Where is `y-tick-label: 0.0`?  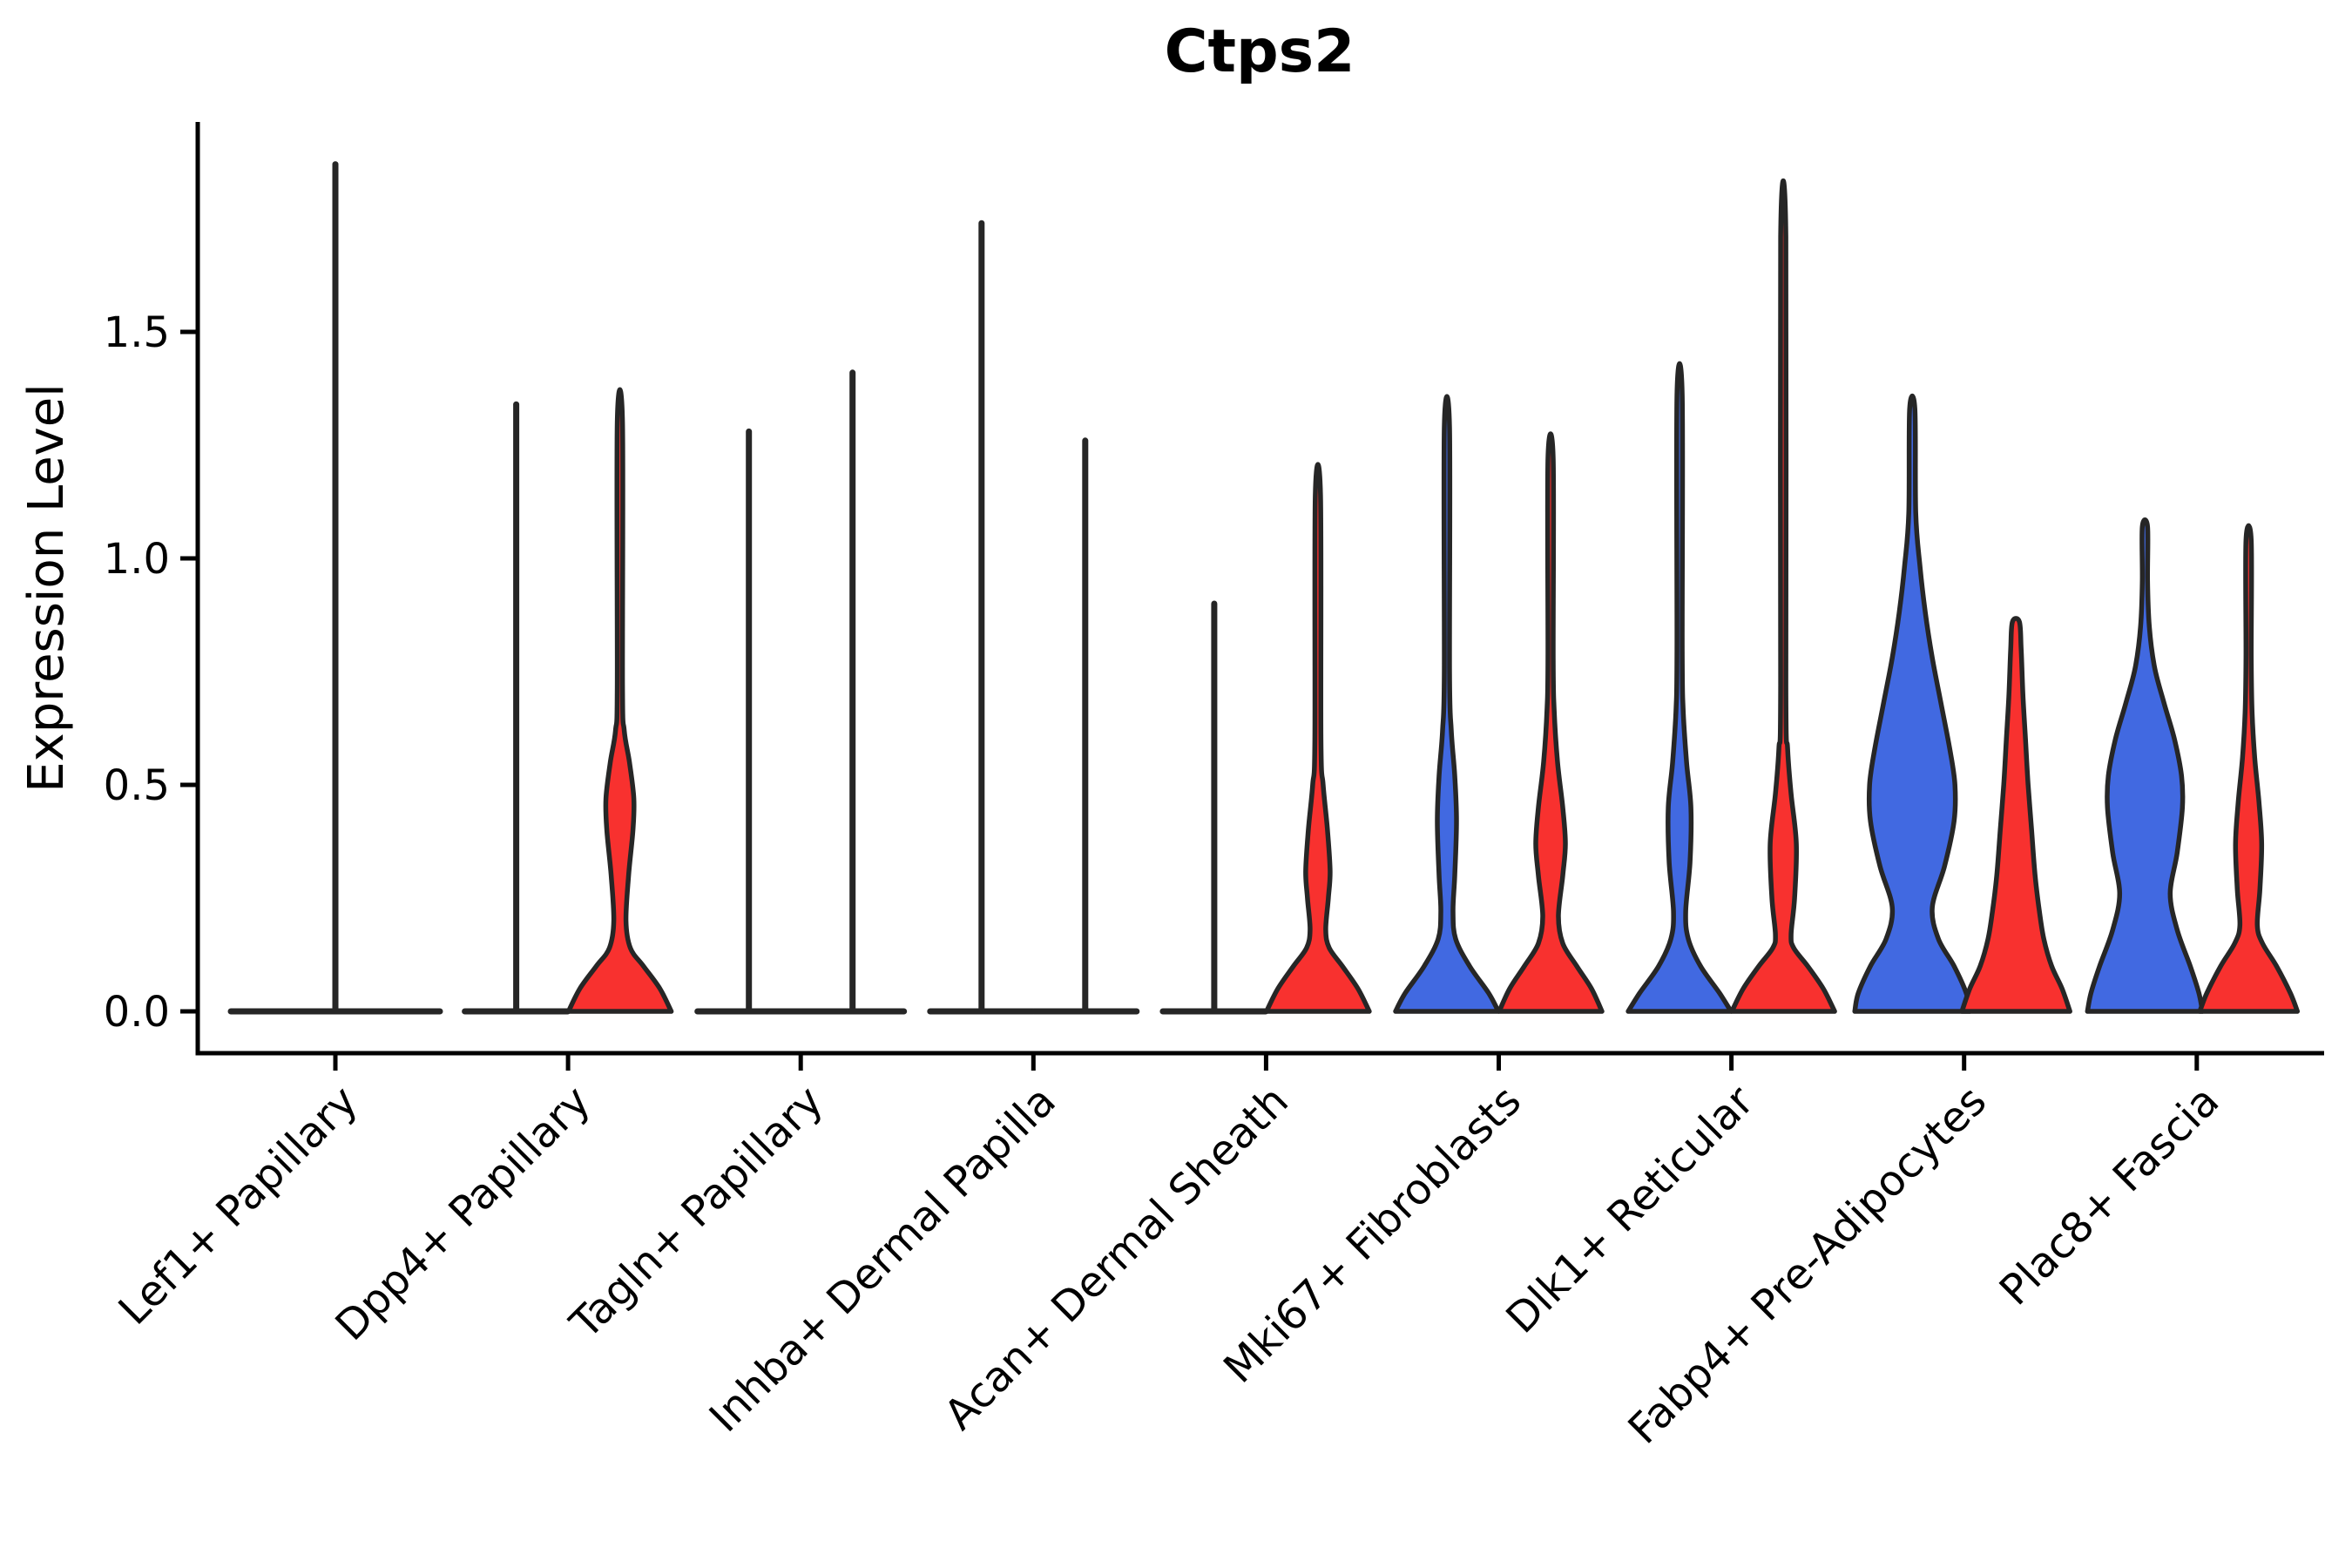 y-tick-label: 0.0 is located at coordinates (137, 1013).